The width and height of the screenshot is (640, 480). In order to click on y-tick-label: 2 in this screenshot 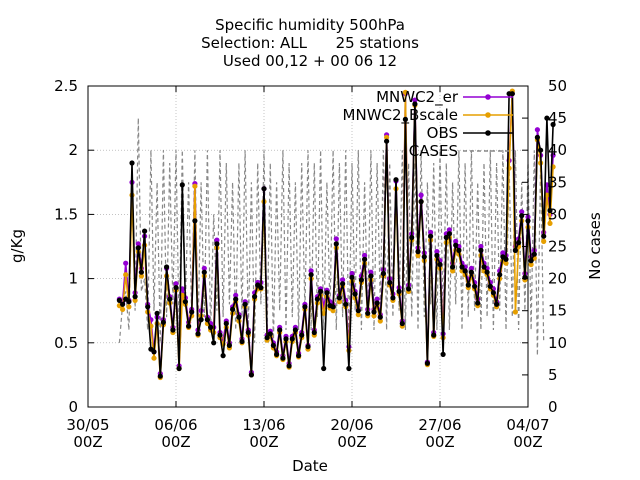, I will do `click(73, 150)`.